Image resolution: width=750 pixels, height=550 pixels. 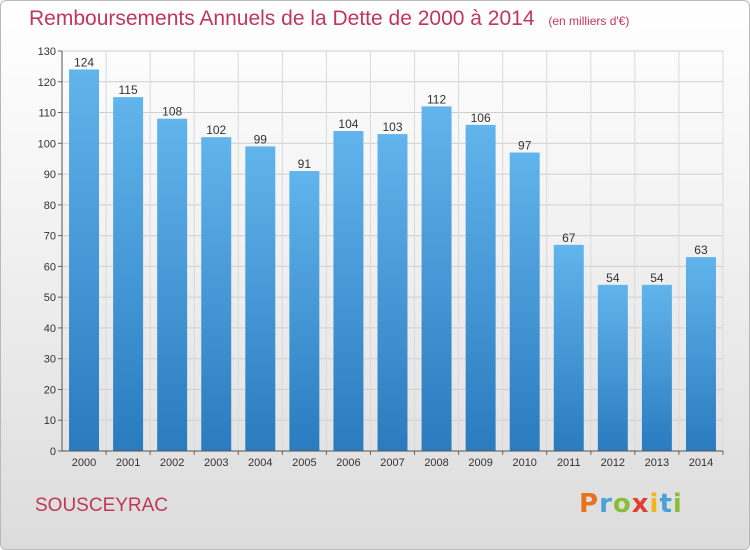 What do you see at coordinates (305, 164) in the screenshot?
I see `data-label: 91` at bounding box center [305, 164].